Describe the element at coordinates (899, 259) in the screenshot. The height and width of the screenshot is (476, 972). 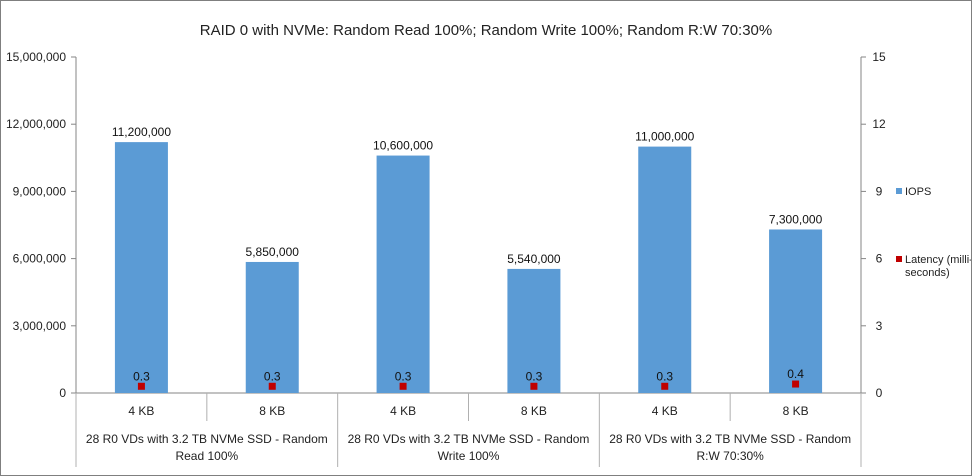
I see `legend-latency-swatch` at that location.